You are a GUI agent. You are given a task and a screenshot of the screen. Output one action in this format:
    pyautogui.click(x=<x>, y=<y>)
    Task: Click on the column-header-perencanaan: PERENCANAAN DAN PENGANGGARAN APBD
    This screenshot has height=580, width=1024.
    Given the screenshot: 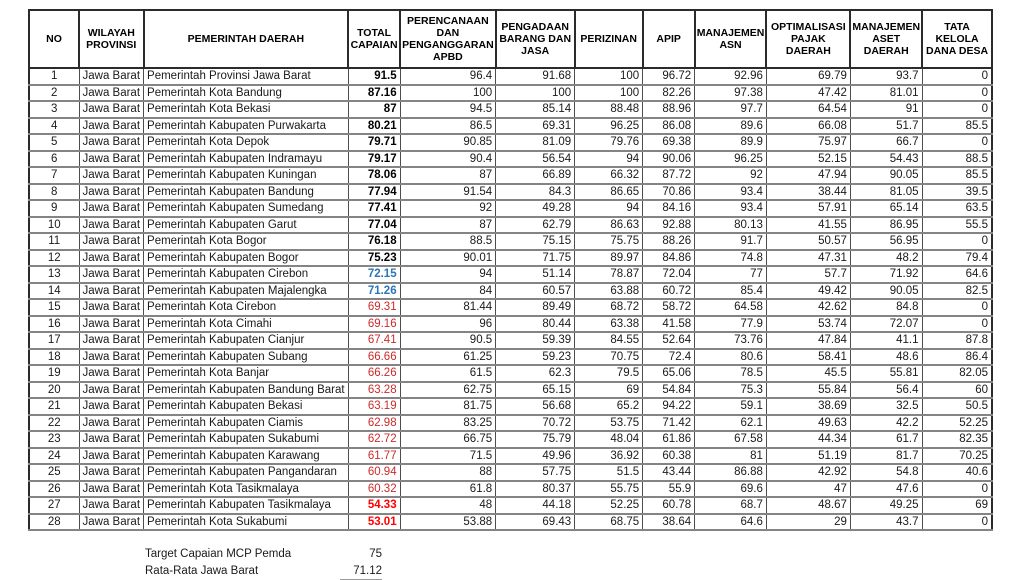 What is the action you would take?
    pyautogui.click(x=448, y=39)
    